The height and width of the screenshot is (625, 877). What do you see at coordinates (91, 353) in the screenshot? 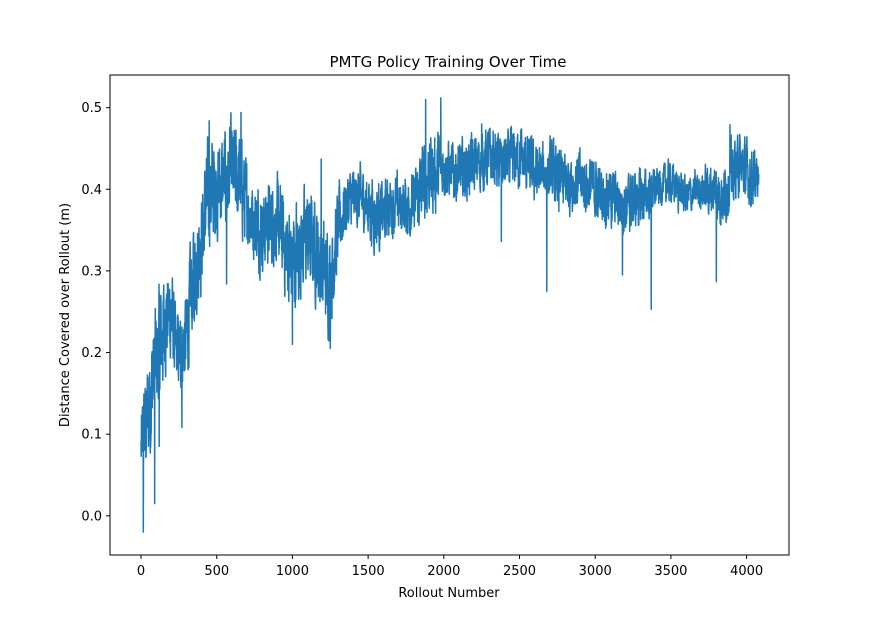
I see `y-tick-label: 0.2` at bounding box center [91, 353].